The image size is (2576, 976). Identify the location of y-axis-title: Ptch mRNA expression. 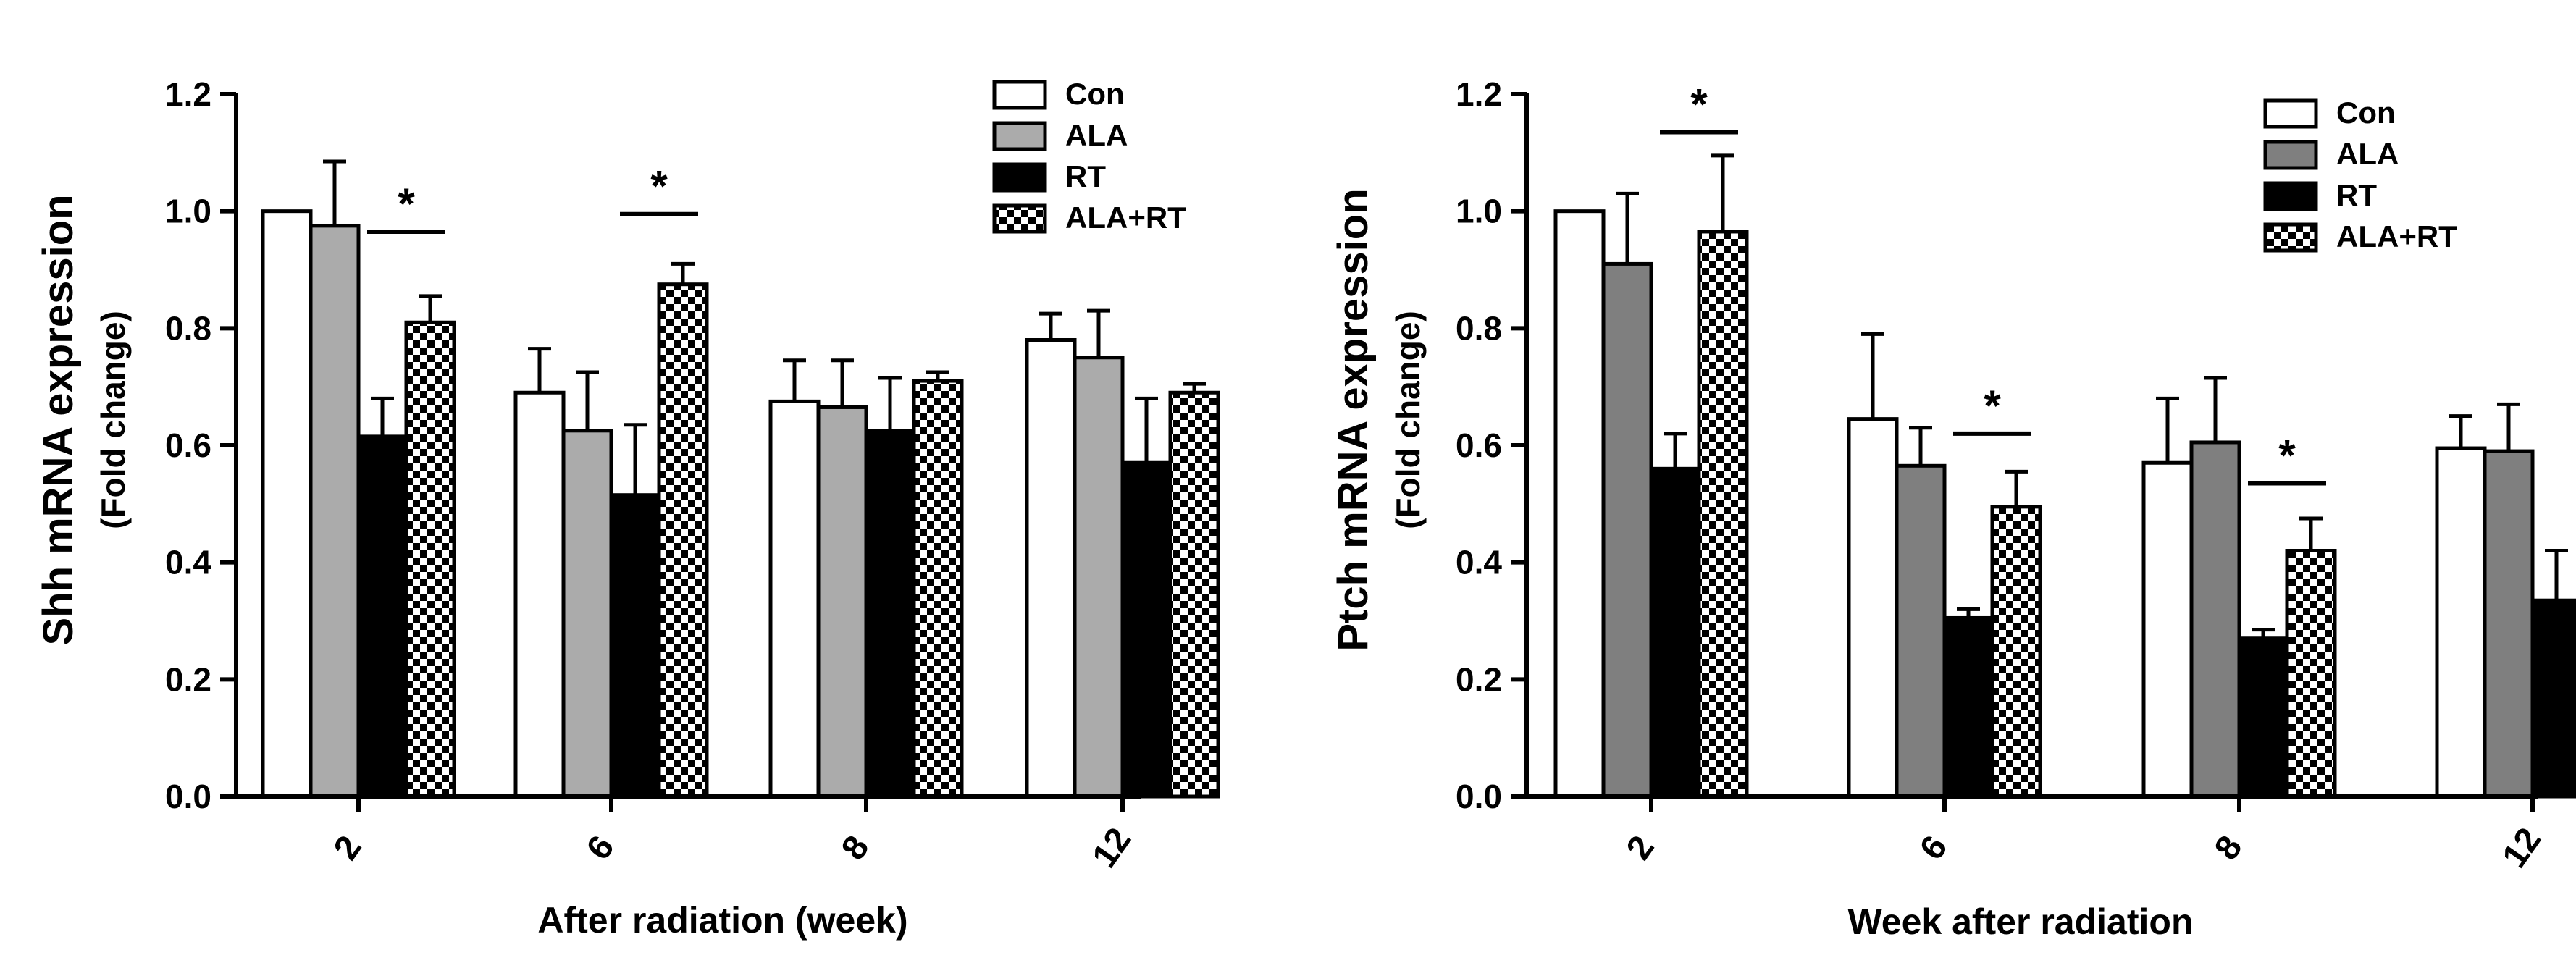
(1353, 419).